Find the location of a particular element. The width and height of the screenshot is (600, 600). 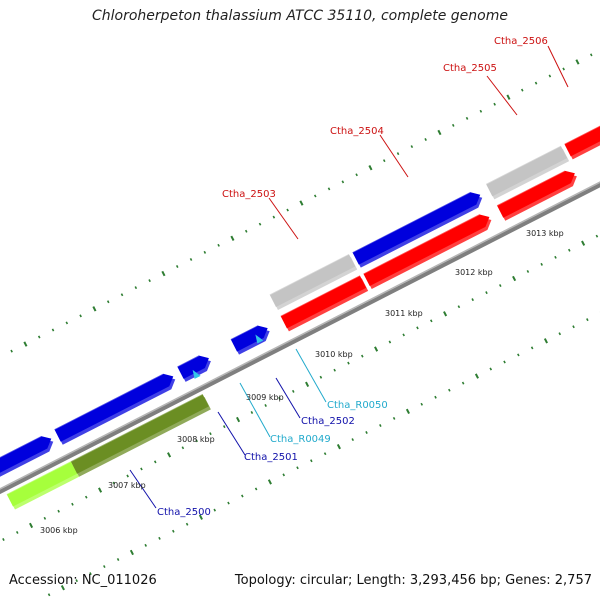

gene-ctha-2503-forward is located at coordinates (313, 281).